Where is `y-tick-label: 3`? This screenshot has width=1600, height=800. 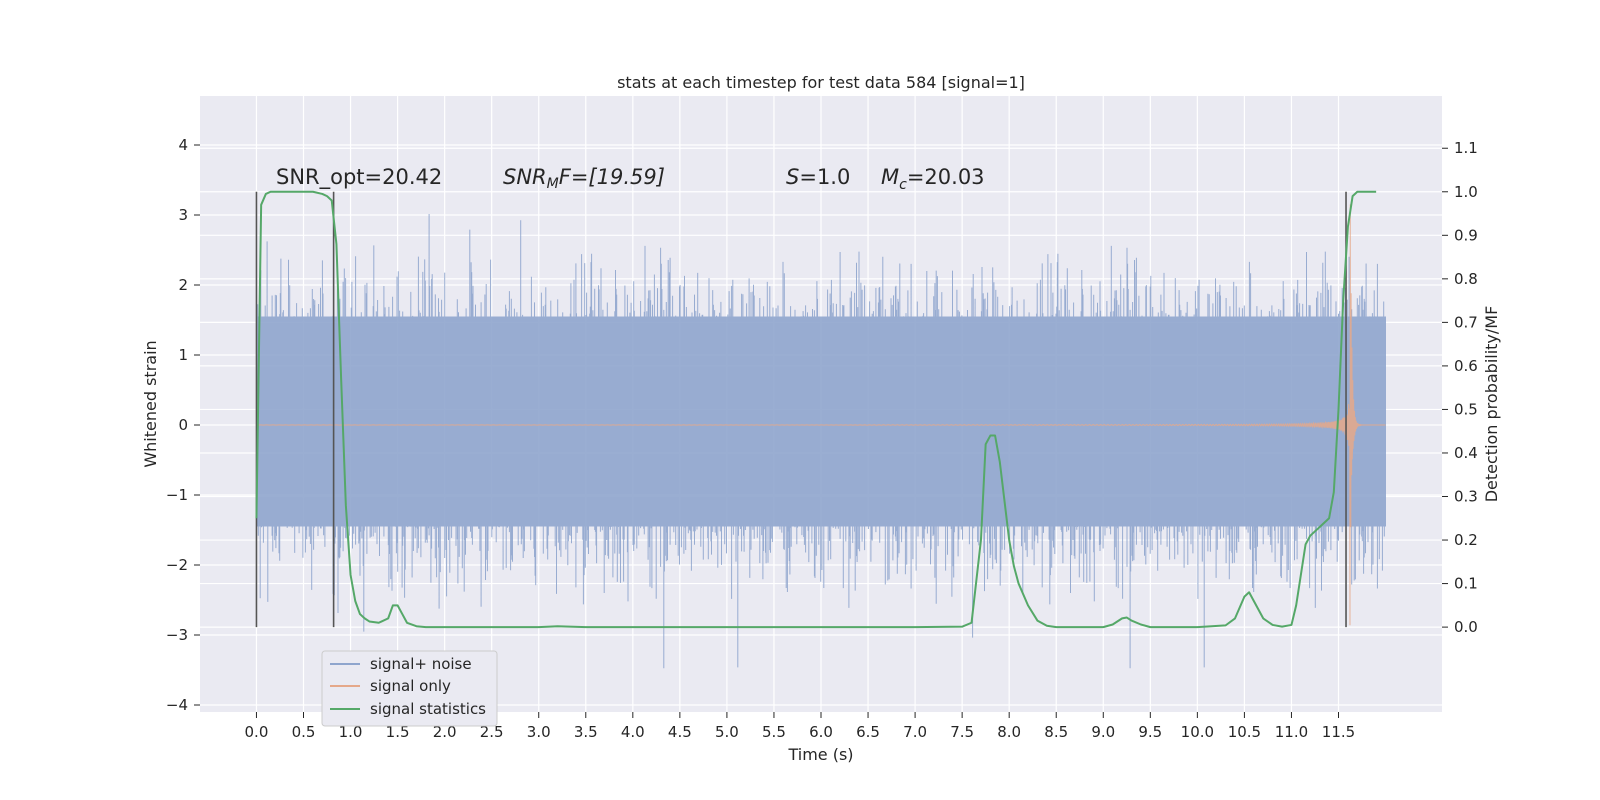
y-tick-label: 3 is located at coordinates (183, 215).